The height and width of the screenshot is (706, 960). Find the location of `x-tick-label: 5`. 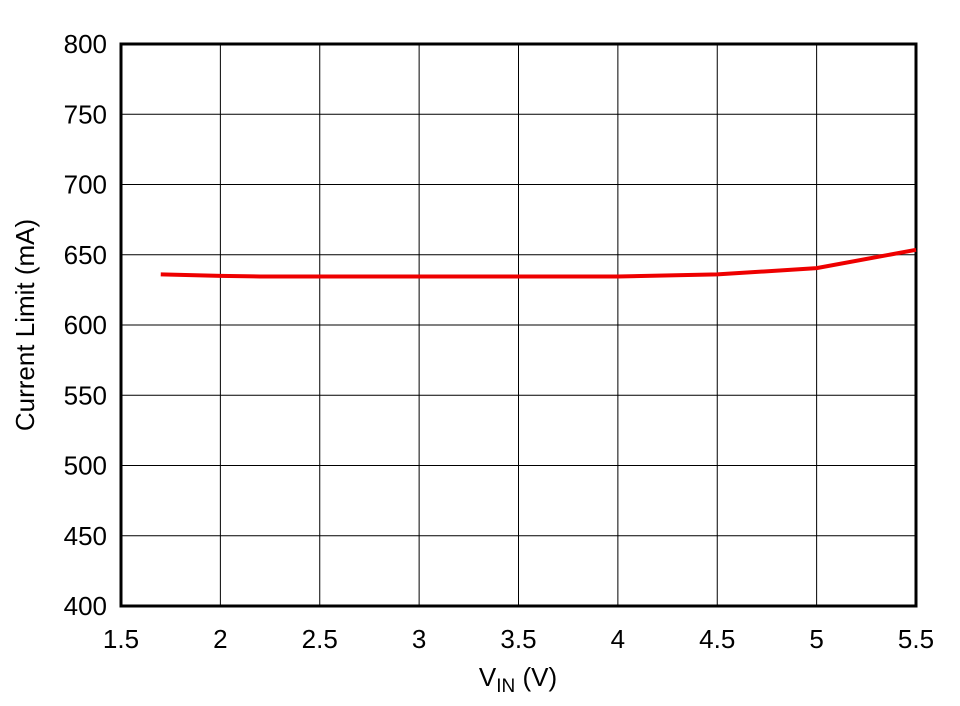

x-tick-label: 5 is located at coordinates (816, 639).